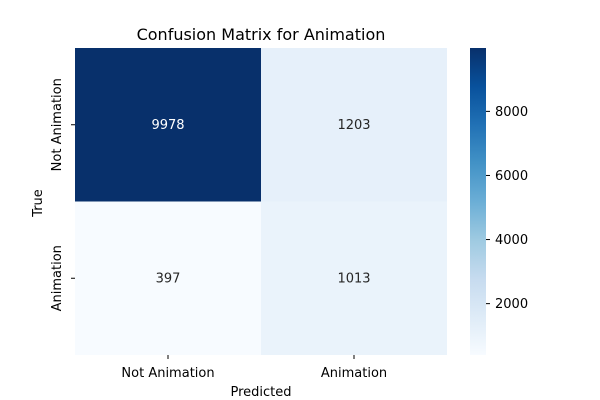 This screenshot has width=600, height=400. I want to click on chart-title: Confusion Matrix for Animation, so click(261, 34).